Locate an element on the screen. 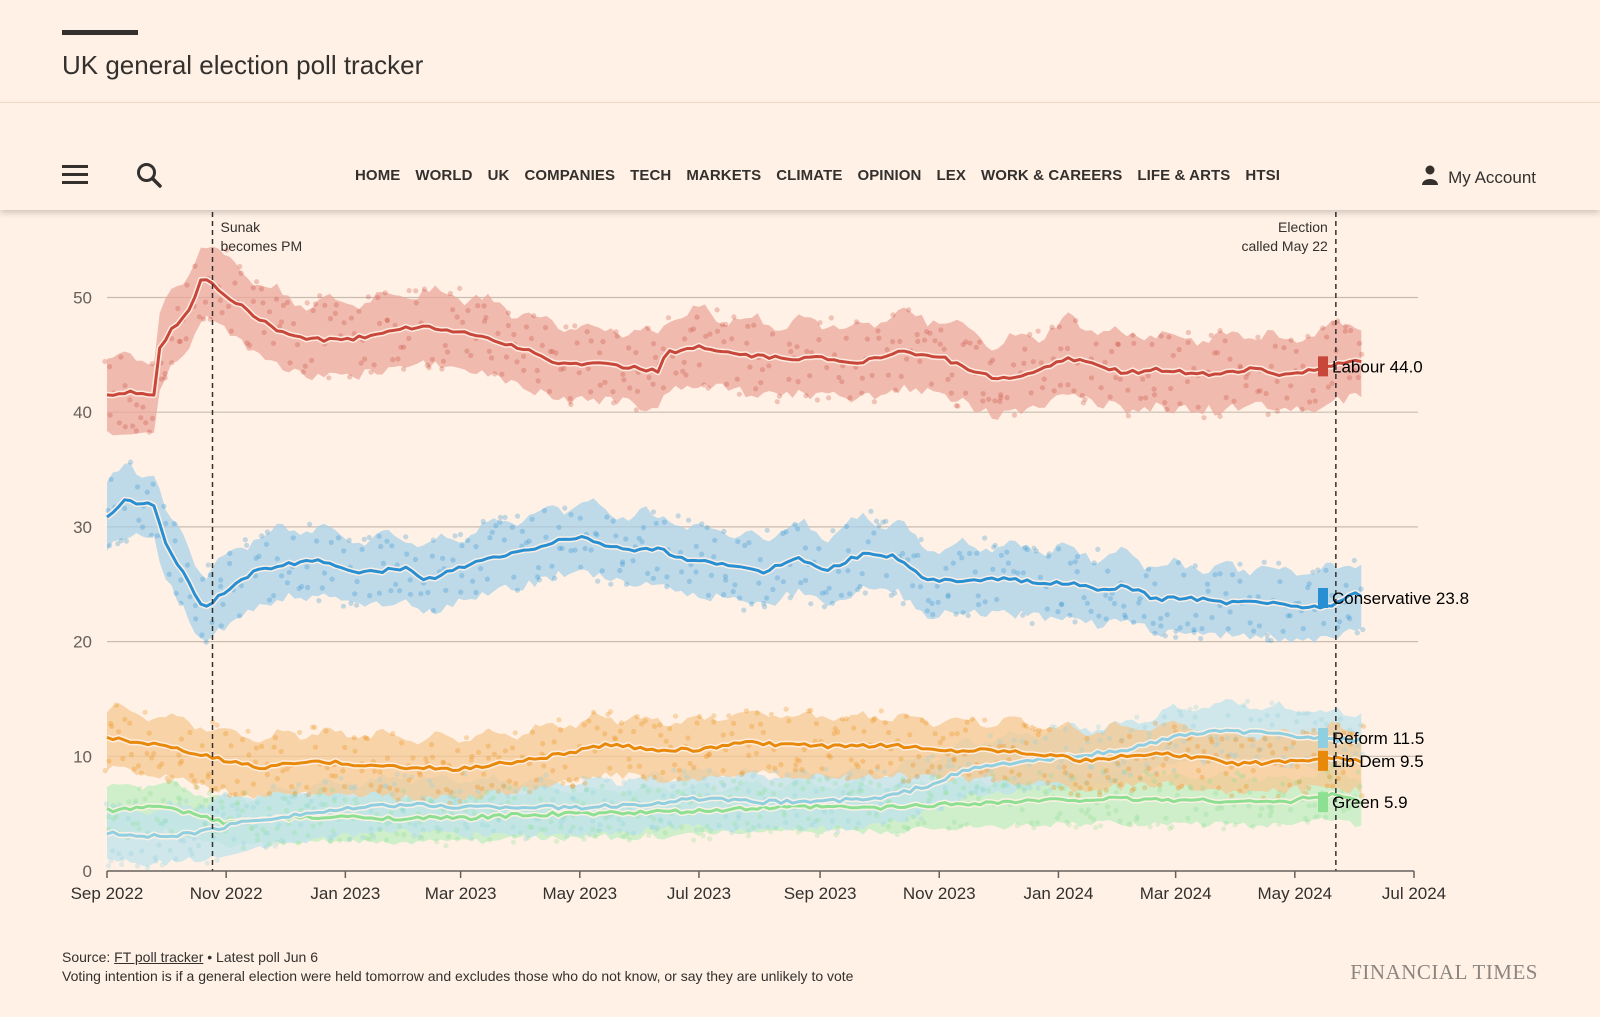 The width and height of the screenshot is (1600, 1017). nav-item-tech: TECH is located at coordinates (651, 175).